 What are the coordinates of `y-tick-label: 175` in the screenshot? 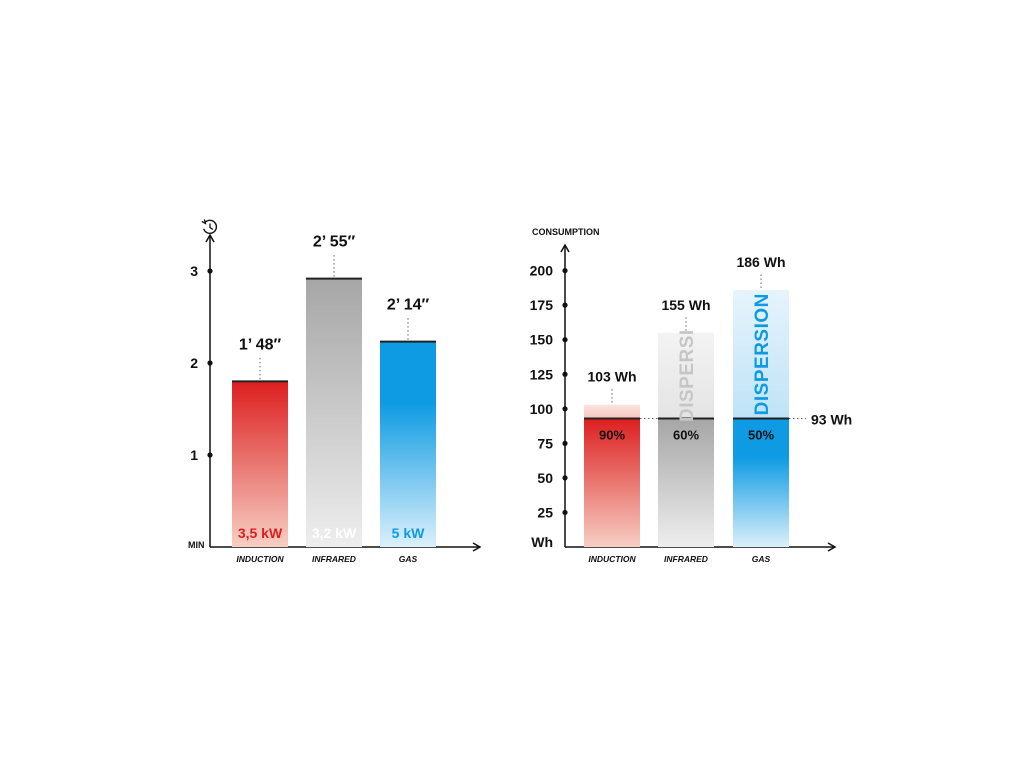 It's located at (542, 305).